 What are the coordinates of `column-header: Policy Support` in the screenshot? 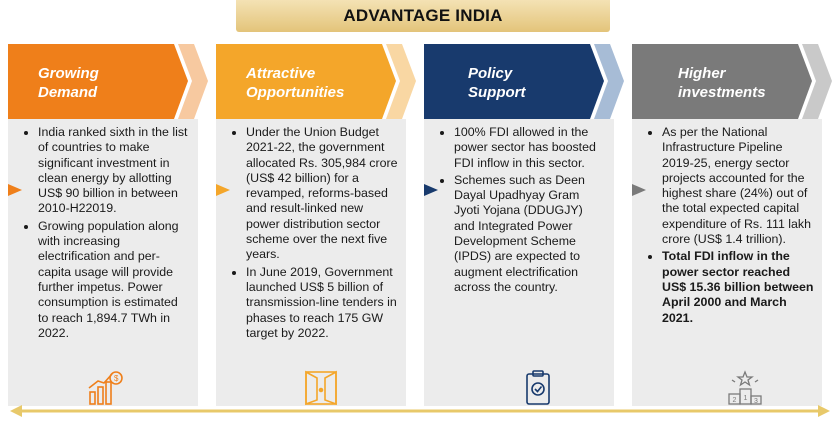 It's located at (524, 81).